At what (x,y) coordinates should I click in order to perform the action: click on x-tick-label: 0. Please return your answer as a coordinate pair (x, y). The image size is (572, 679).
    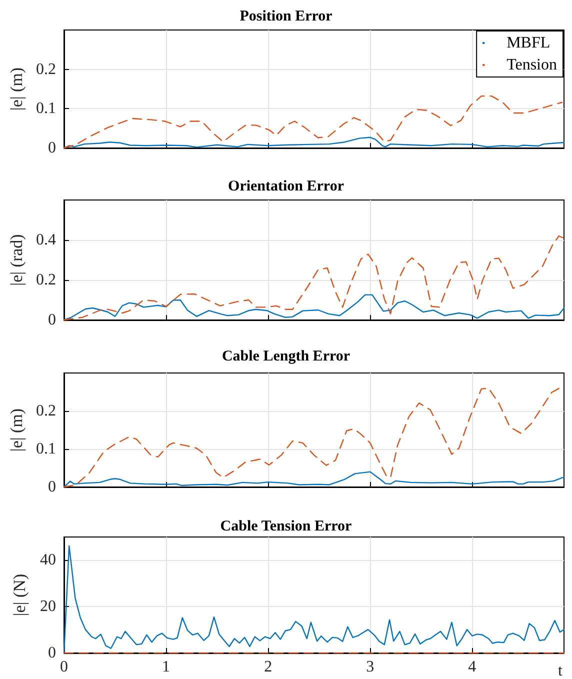
    Looking at the image, I should click on (64, 667).